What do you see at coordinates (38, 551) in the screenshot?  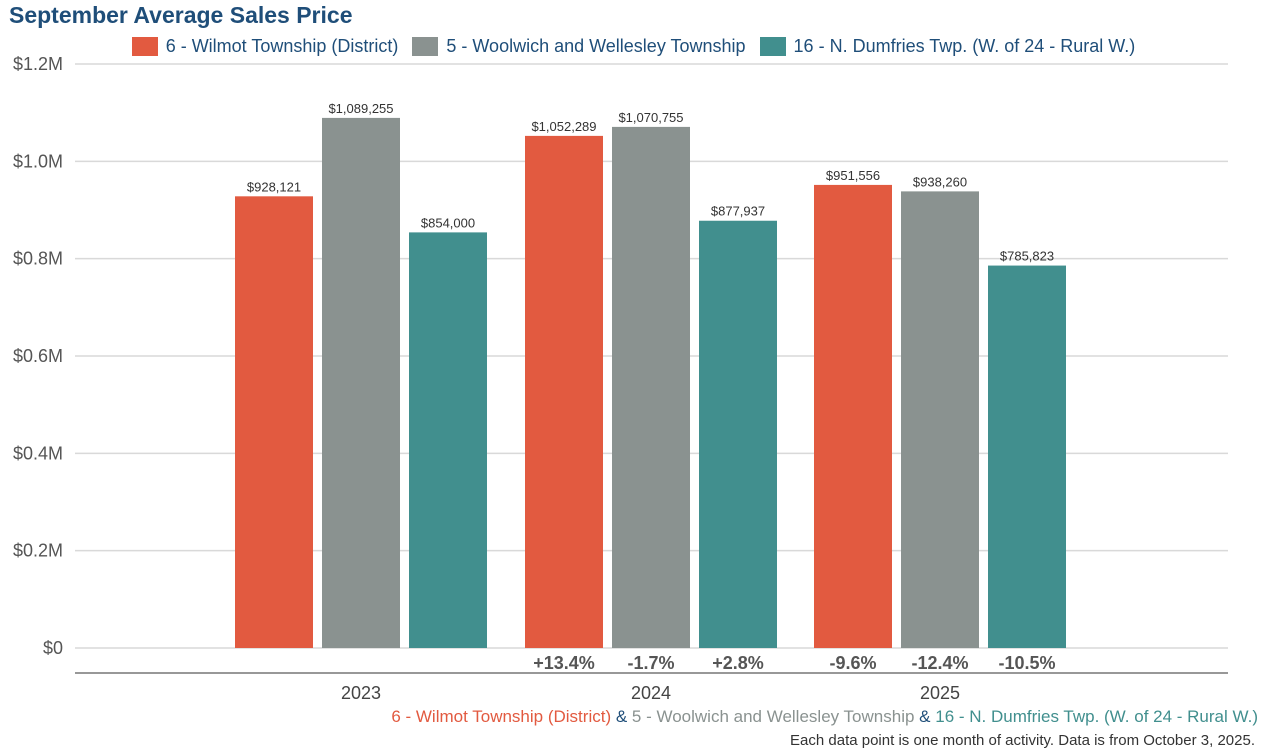 I see `y-tick-label: $0.2M` at bounding box center [38, 551].